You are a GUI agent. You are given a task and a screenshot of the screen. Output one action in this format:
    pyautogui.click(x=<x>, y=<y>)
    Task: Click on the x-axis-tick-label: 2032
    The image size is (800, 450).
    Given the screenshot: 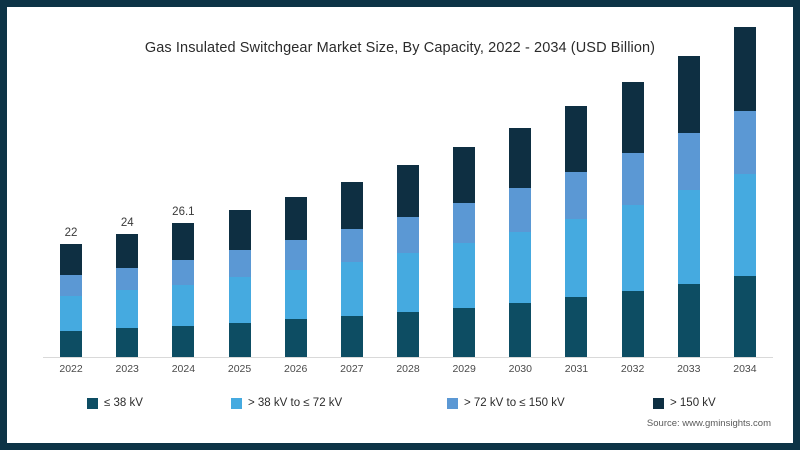 What is the action you would take?
    pyautogui.click(x=632, y=369)
    